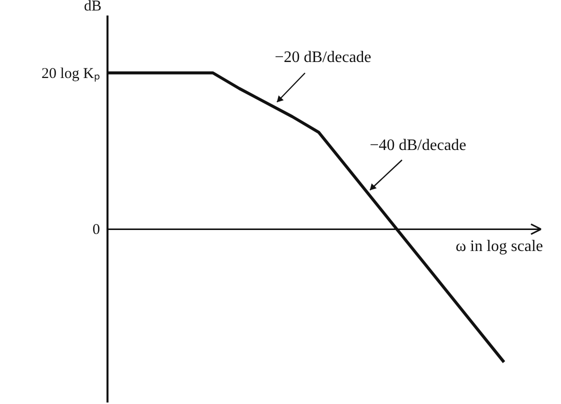 Image resolution: width=561 pixels, height=404 pixels. I want to click on x-axis-title: ω in log scale, so click(499, 247).